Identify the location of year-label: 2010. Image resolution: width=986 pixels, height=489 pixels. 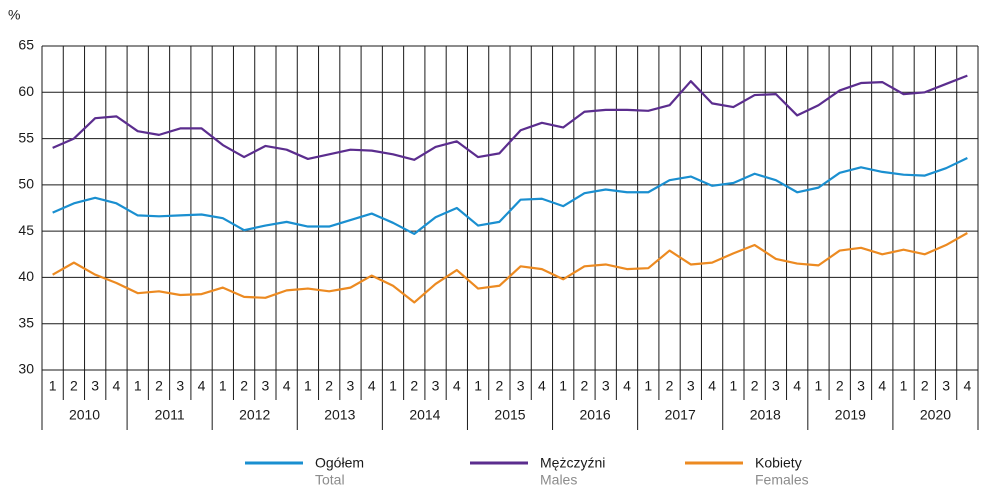
(84, 415).